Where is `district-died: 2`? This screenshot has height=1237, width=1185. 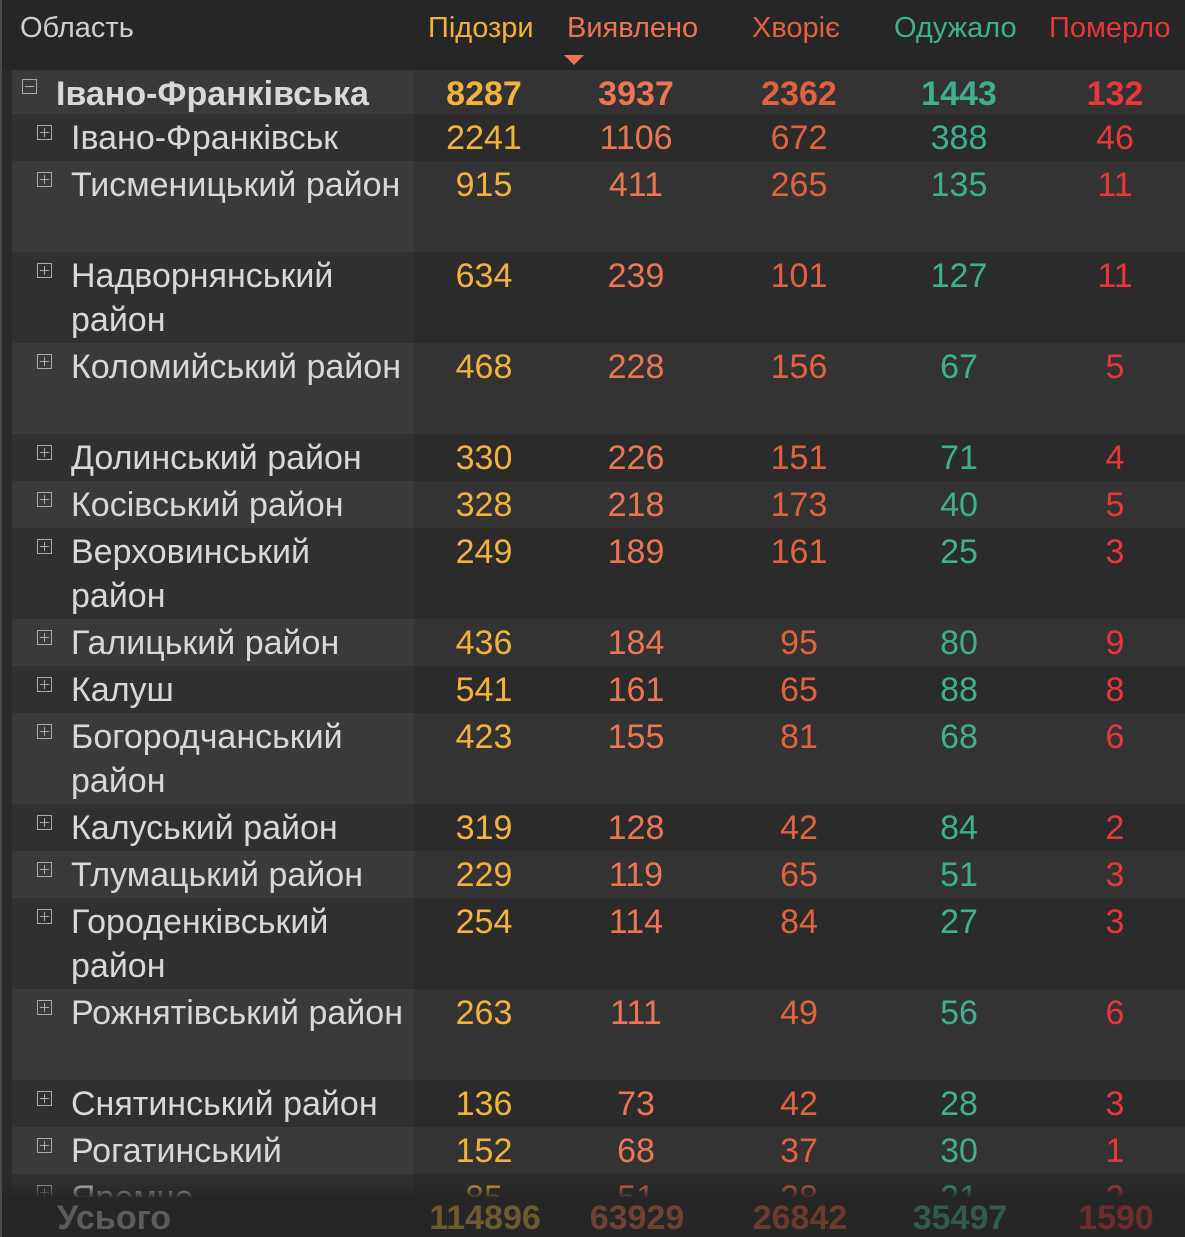
district-died: 2 is located at coordinates (1115, 828).